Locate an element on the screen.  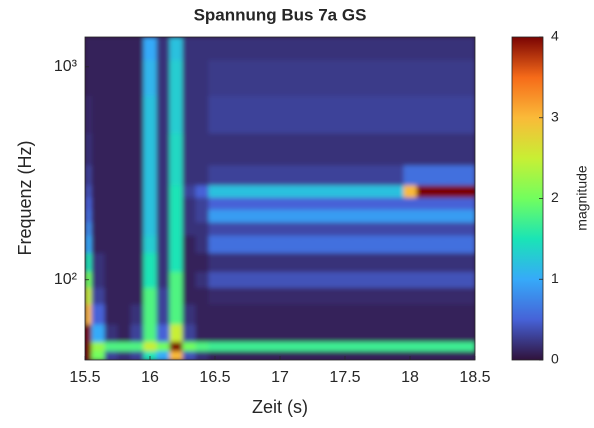
colorbar-tick-label: 4 is located at coordinates (555, 36).